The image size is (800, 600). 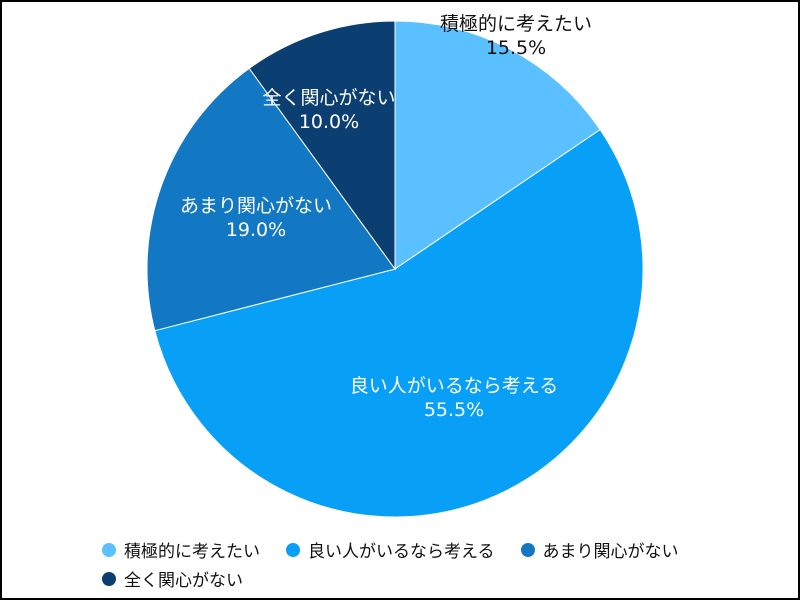 I want to click on legend-item-2: 良い人がいるなら考える, so click(x=390, y=549).